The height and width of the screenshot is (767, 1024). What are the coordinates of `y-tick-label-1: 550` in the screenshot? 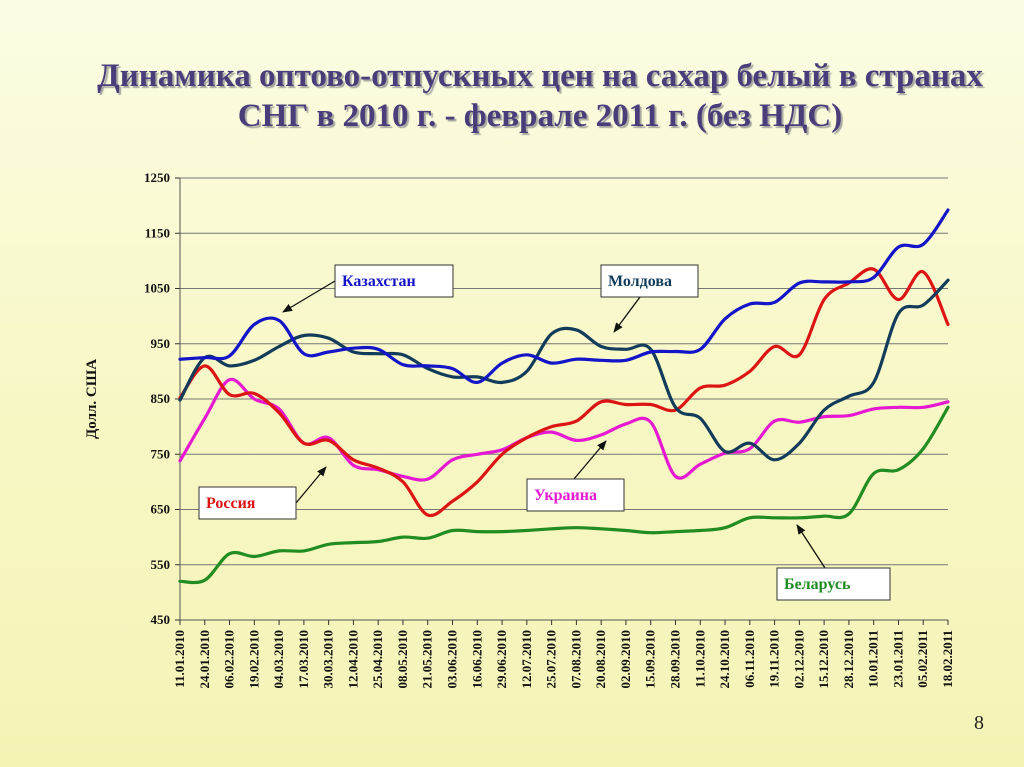 It's located at (161, 564).